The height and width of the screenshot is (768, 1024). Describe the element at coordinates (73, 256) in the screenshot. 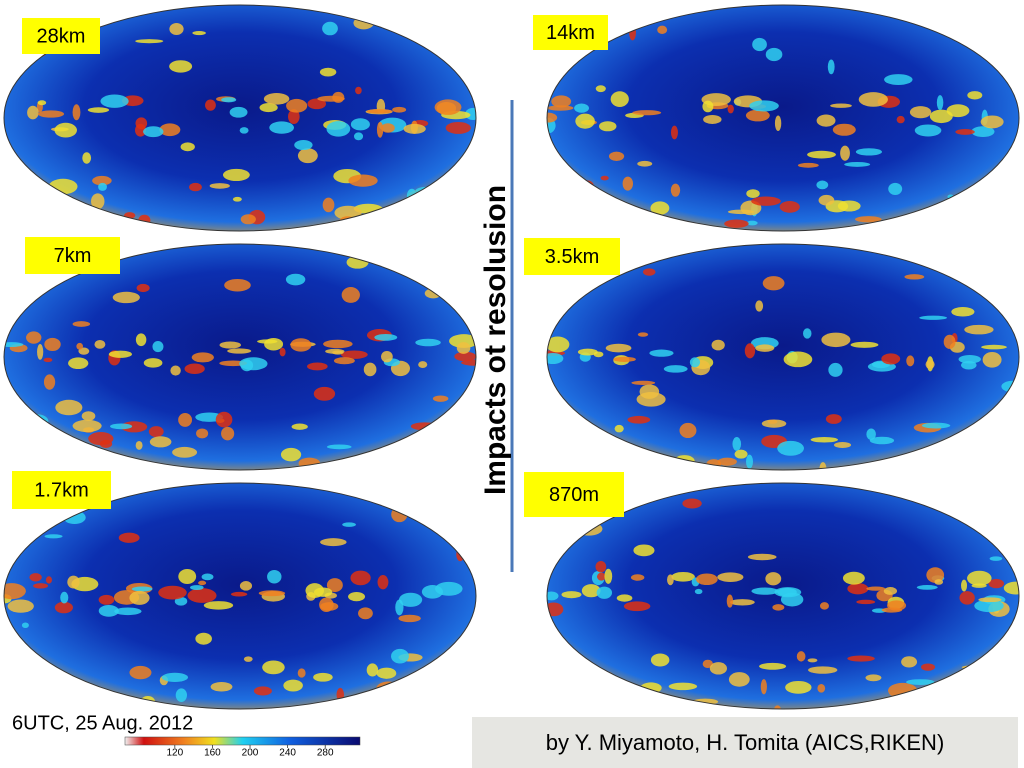

I see `resolution-label: 7km` at that location.